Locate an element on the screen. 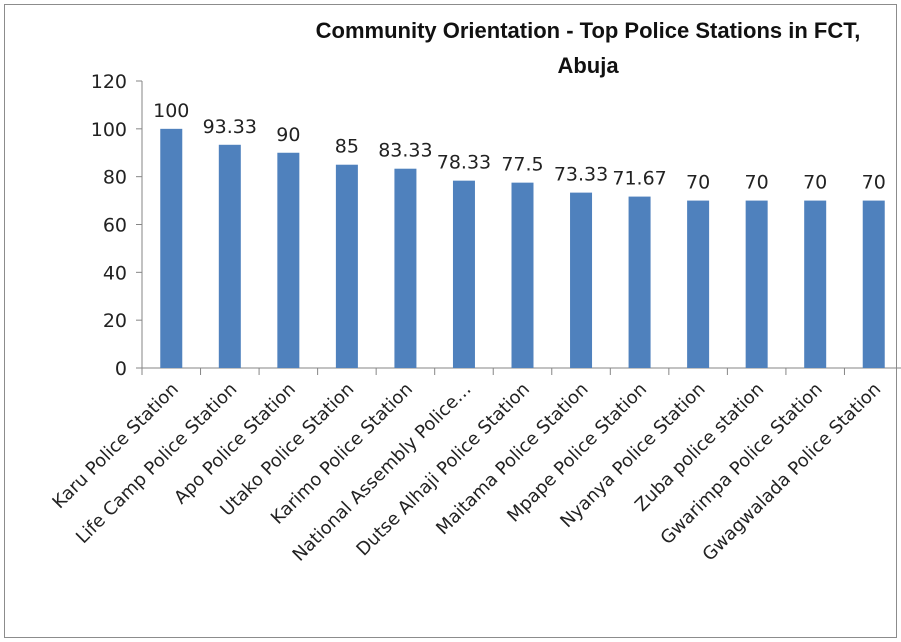  y-tick-label: 20 is located at coordinates (115, 321).